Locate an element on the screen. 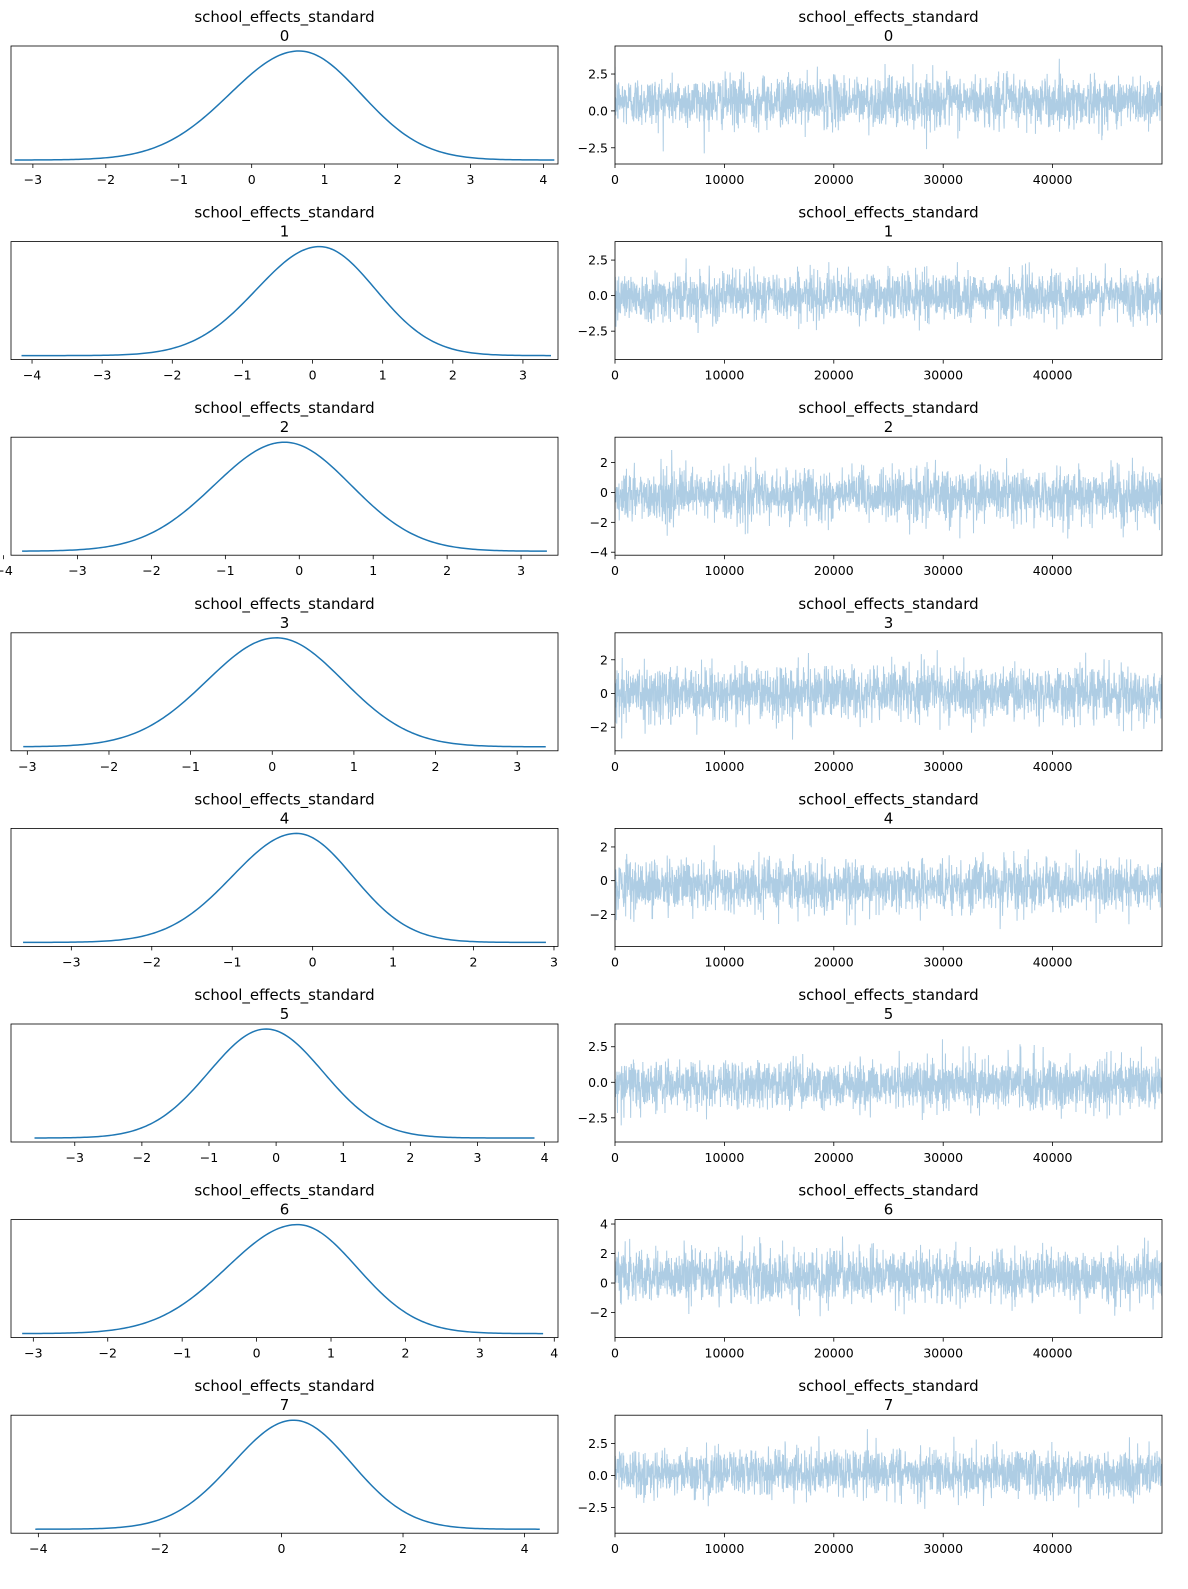 The width and height of the screenshot is (1188, 1589). panel-subtitle: 0 is located at coordinates (889, 36).